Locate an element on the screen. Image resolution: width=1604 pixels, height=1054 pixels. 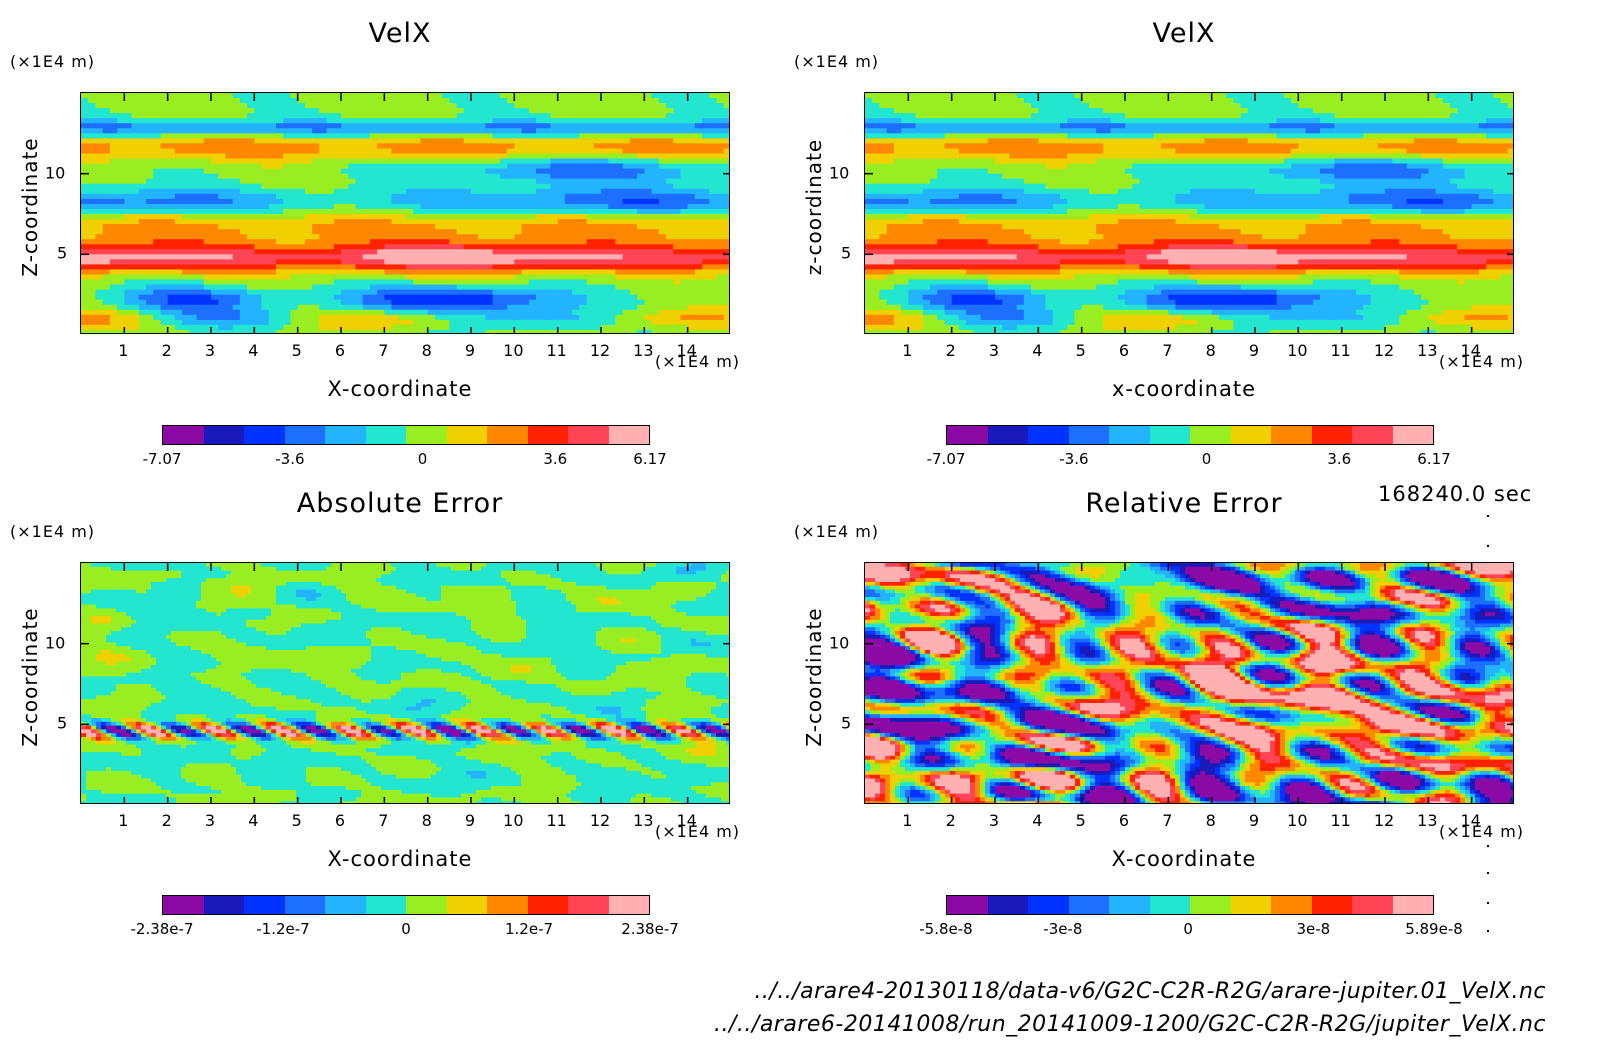
y-unit-label: (×1E4 m) is located at coordinates (52, 61).